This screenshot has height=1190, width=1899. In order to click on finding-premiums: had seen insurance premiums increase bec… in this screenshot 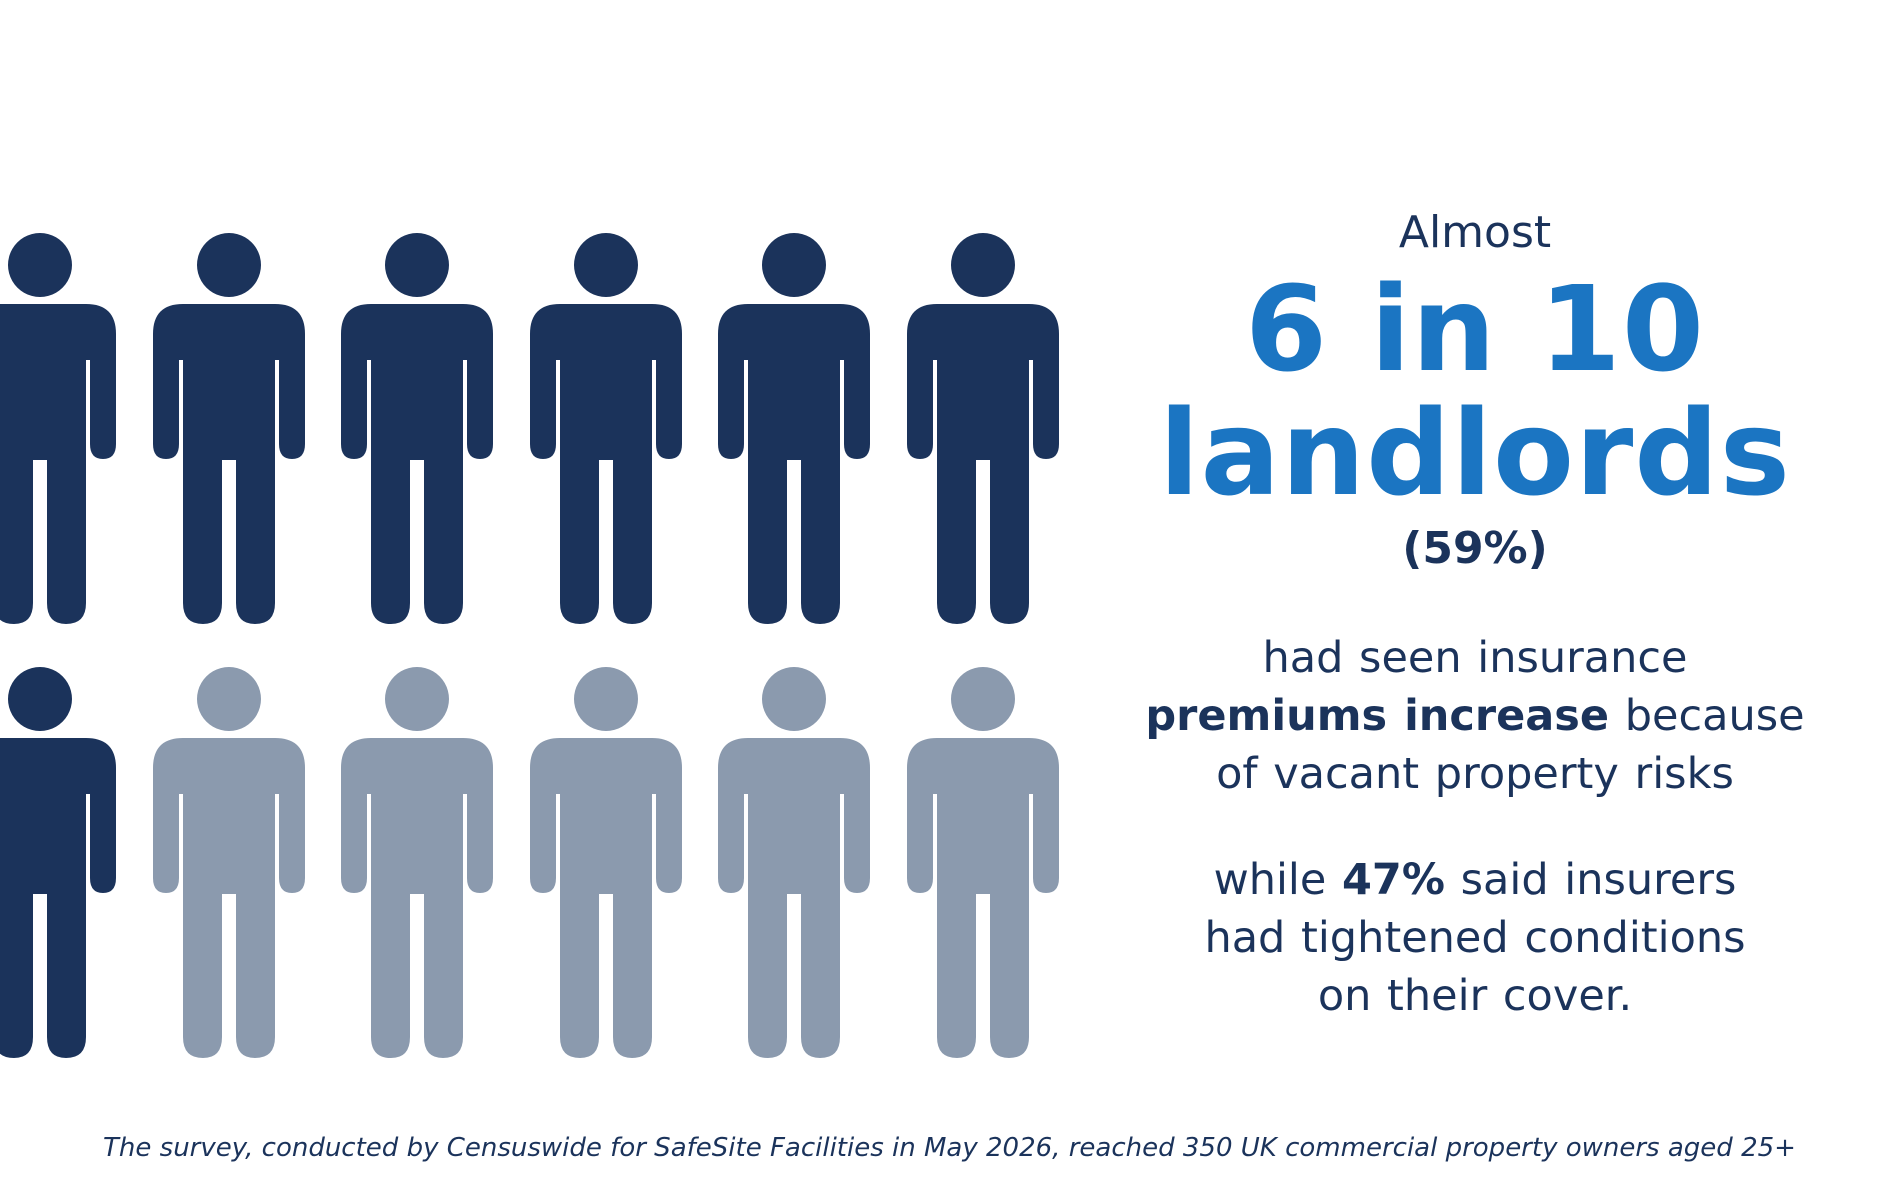, I will do `click(1475, 716)`.